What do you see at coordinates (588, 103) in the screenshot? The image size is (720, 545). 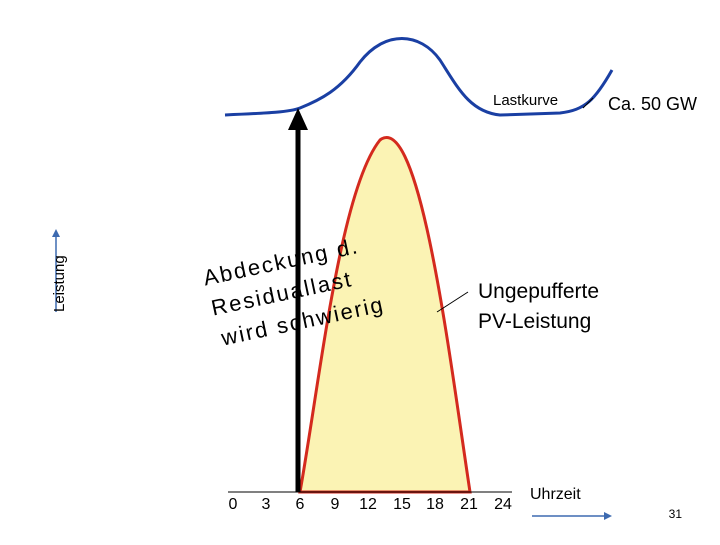 I see `load-label-leader` at bounding box center [588, 103].